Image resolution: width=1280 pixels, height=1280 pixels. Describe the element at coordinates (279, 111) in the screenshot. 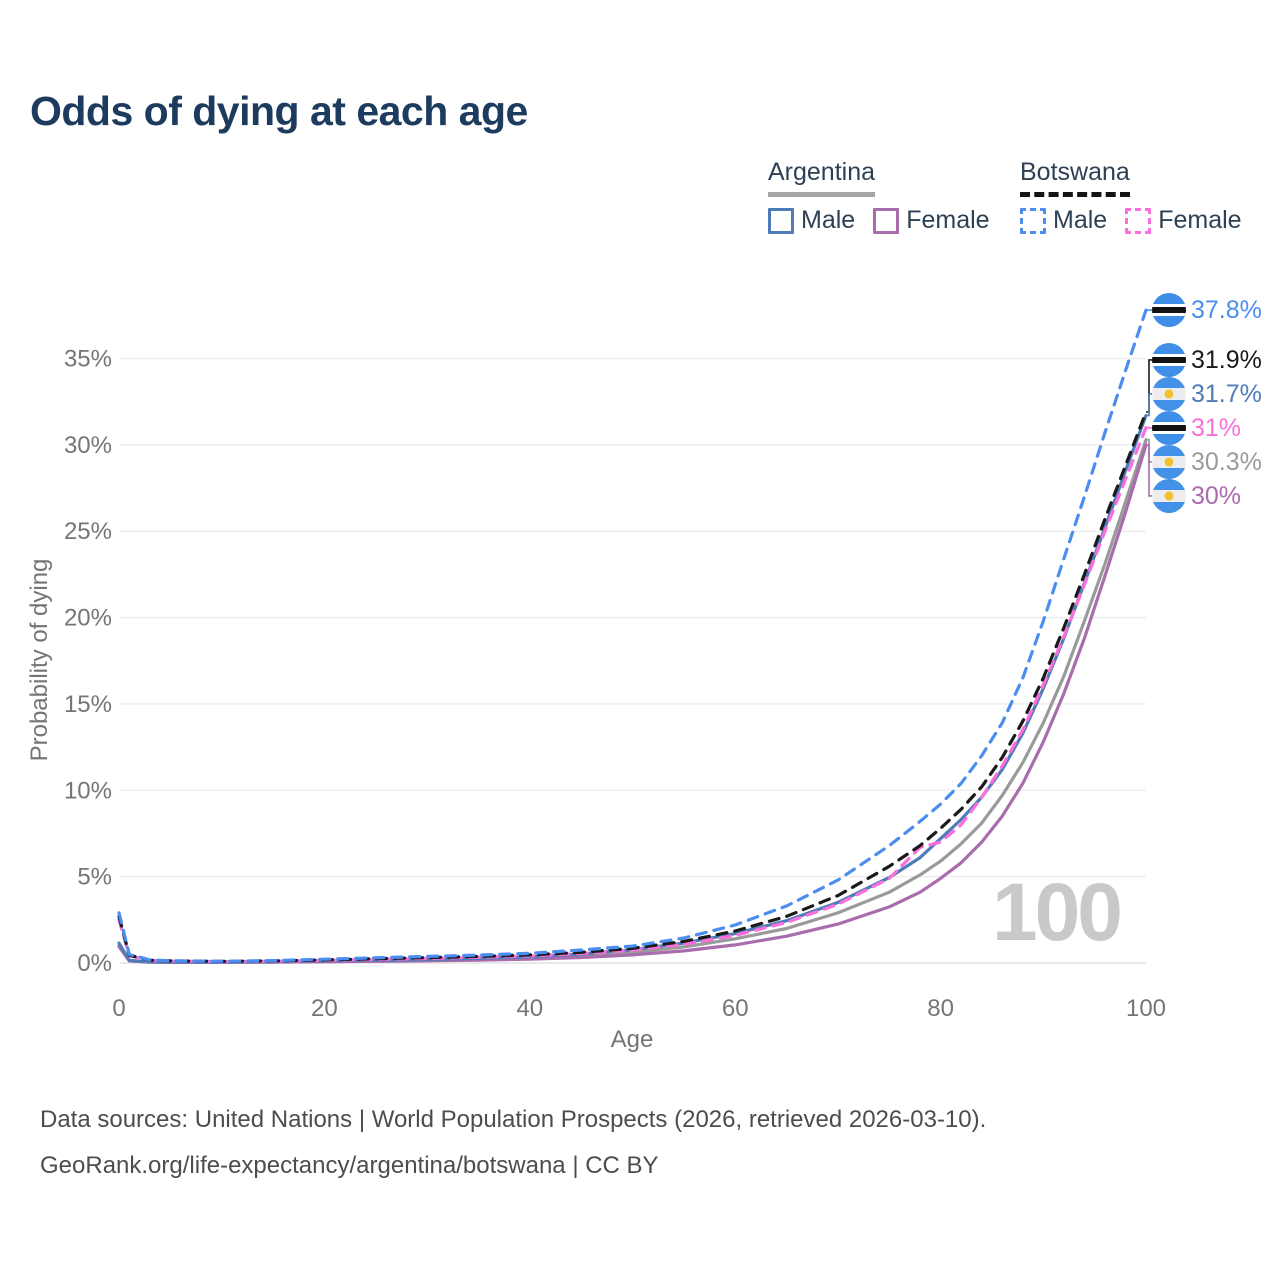

I see `page-title: Odds of dying at each age` at that location.